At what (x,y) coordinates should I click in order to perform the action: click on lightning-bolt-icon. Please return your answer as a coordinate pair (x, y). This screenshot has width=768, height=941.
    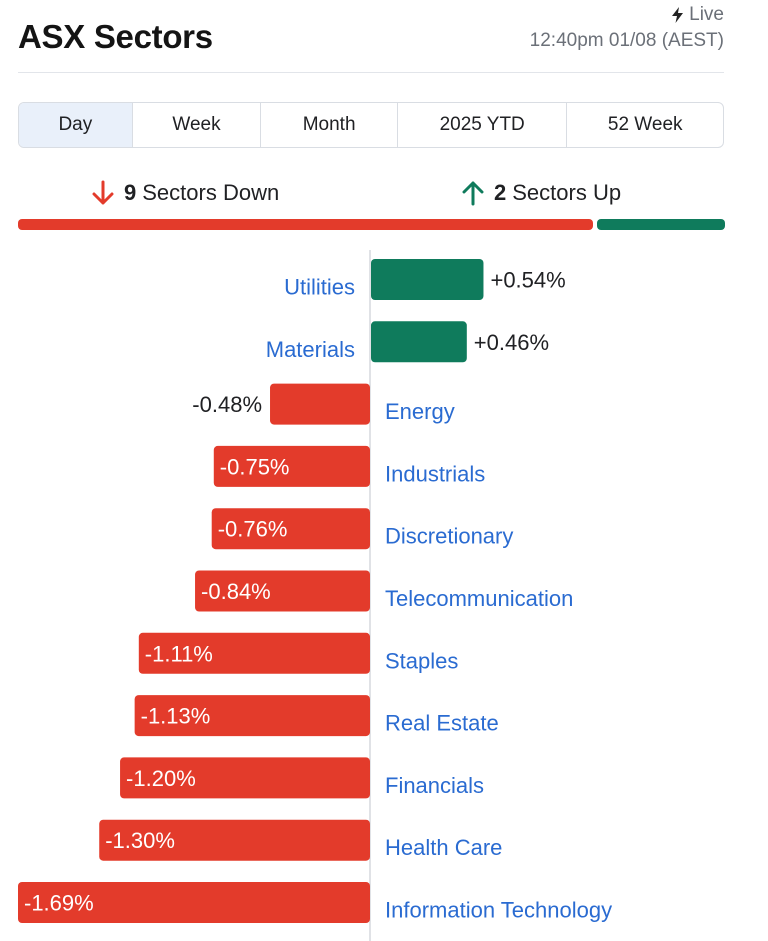
    Looking at the image, I should click on (677, 15).